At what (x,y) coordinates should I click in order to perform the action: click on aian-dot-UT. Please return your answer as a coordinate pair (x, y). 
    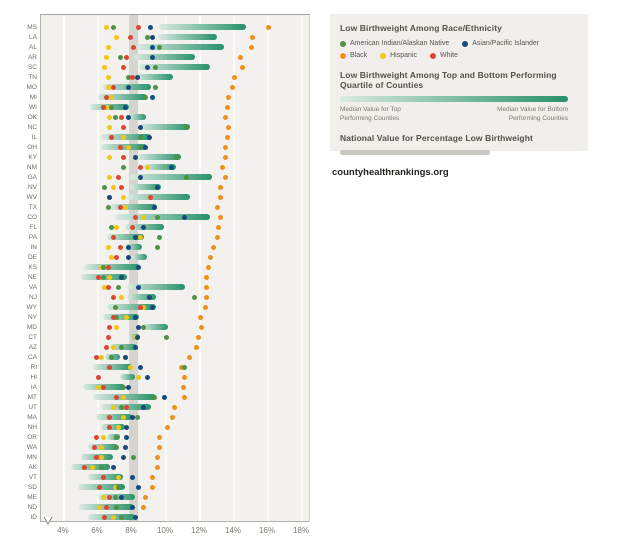
    Looking at the image, I should click on (122, 407).